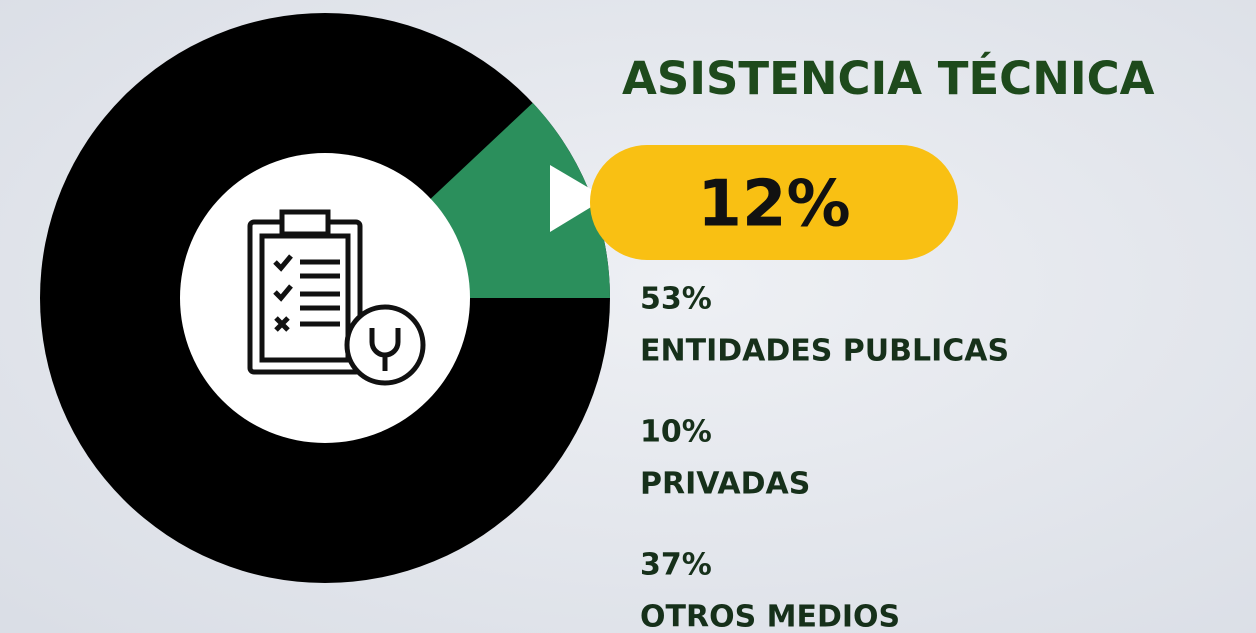  Describe the element at coordinates (888, 78) in the screenshot. I see `chart-title: ASISTENCIA TÉCNICA` at that location.